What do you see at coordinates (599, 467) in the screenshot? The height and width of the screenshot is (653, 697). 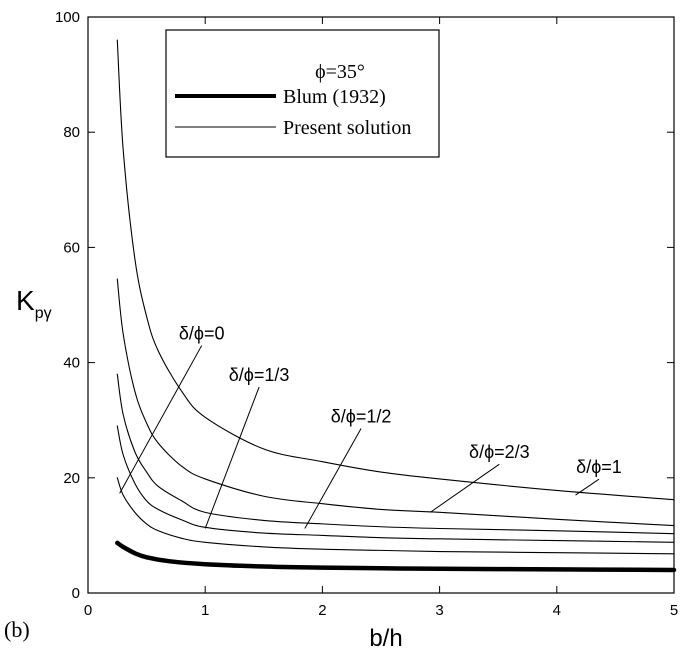 I see `annotation-label: δ/ϕ=1` at bounding box center [599, 467].